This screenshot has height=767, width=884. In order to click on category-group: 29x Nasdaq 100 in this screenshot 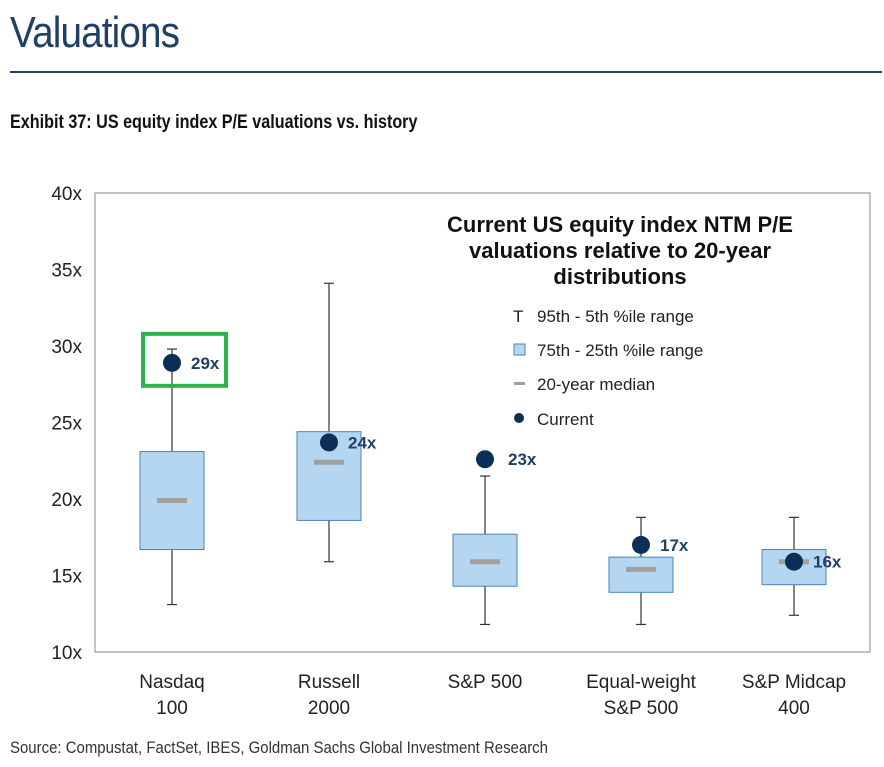, I will do `click(183, 525)`.